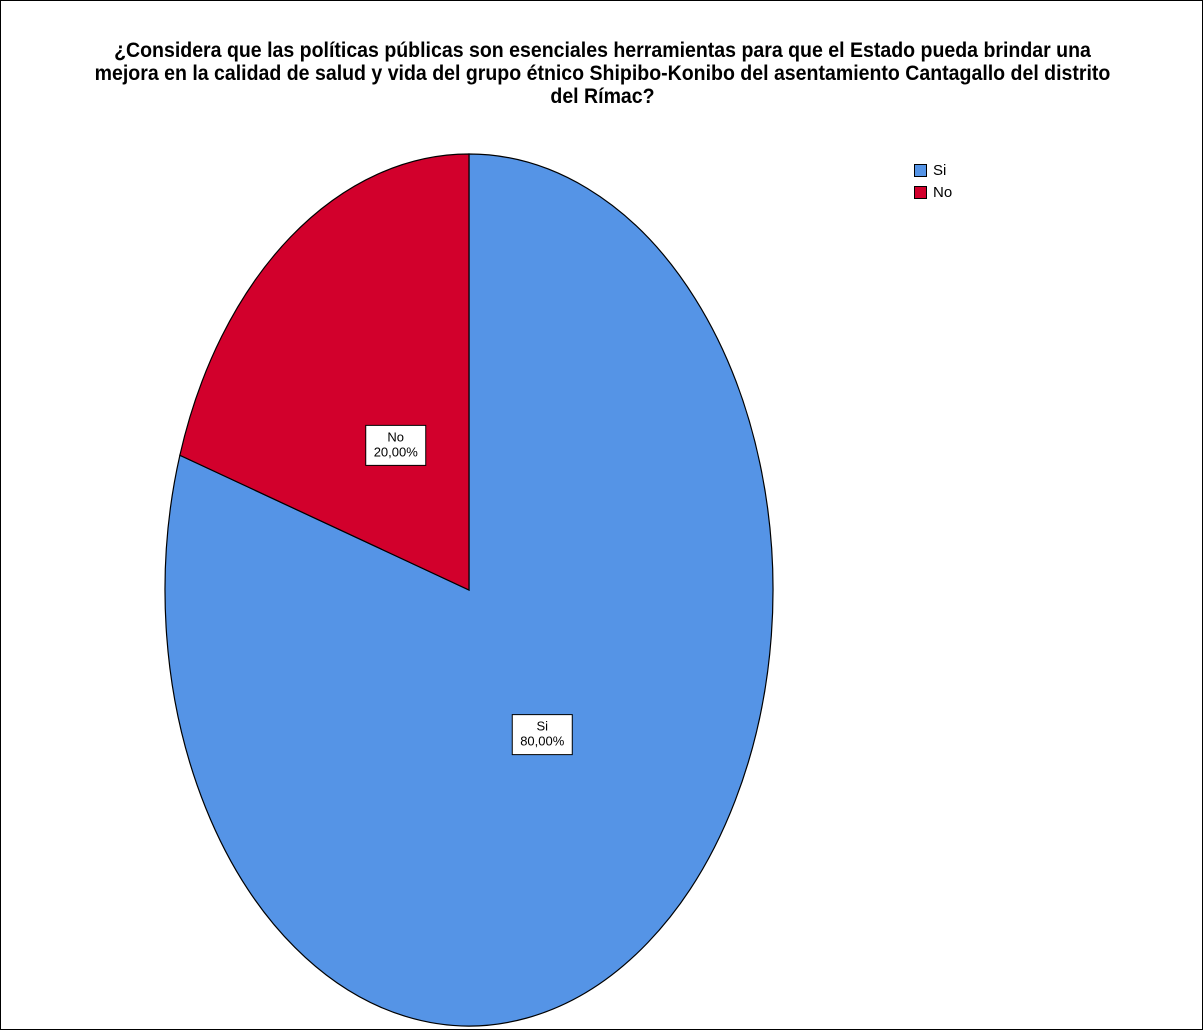 Image resolution: width=1203 pixels, height=1030 pixels. What do you see at coordinates (542, 741) in the screenshot?
I see `slice-label-percent: 80,00%` at bounding box center [542, 741].